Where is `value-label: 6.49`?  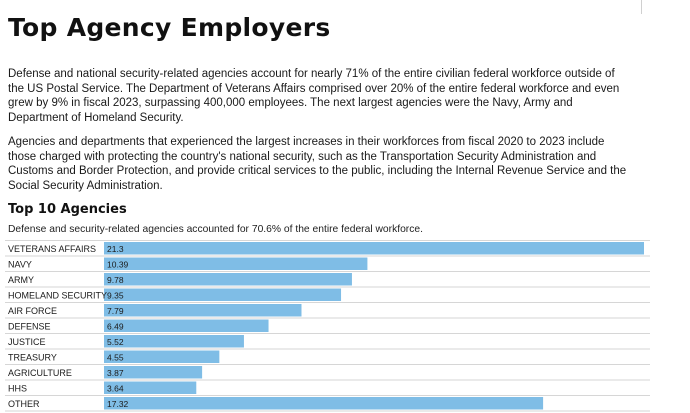
value-label: 6.49 is located at coordinates (115, 327).